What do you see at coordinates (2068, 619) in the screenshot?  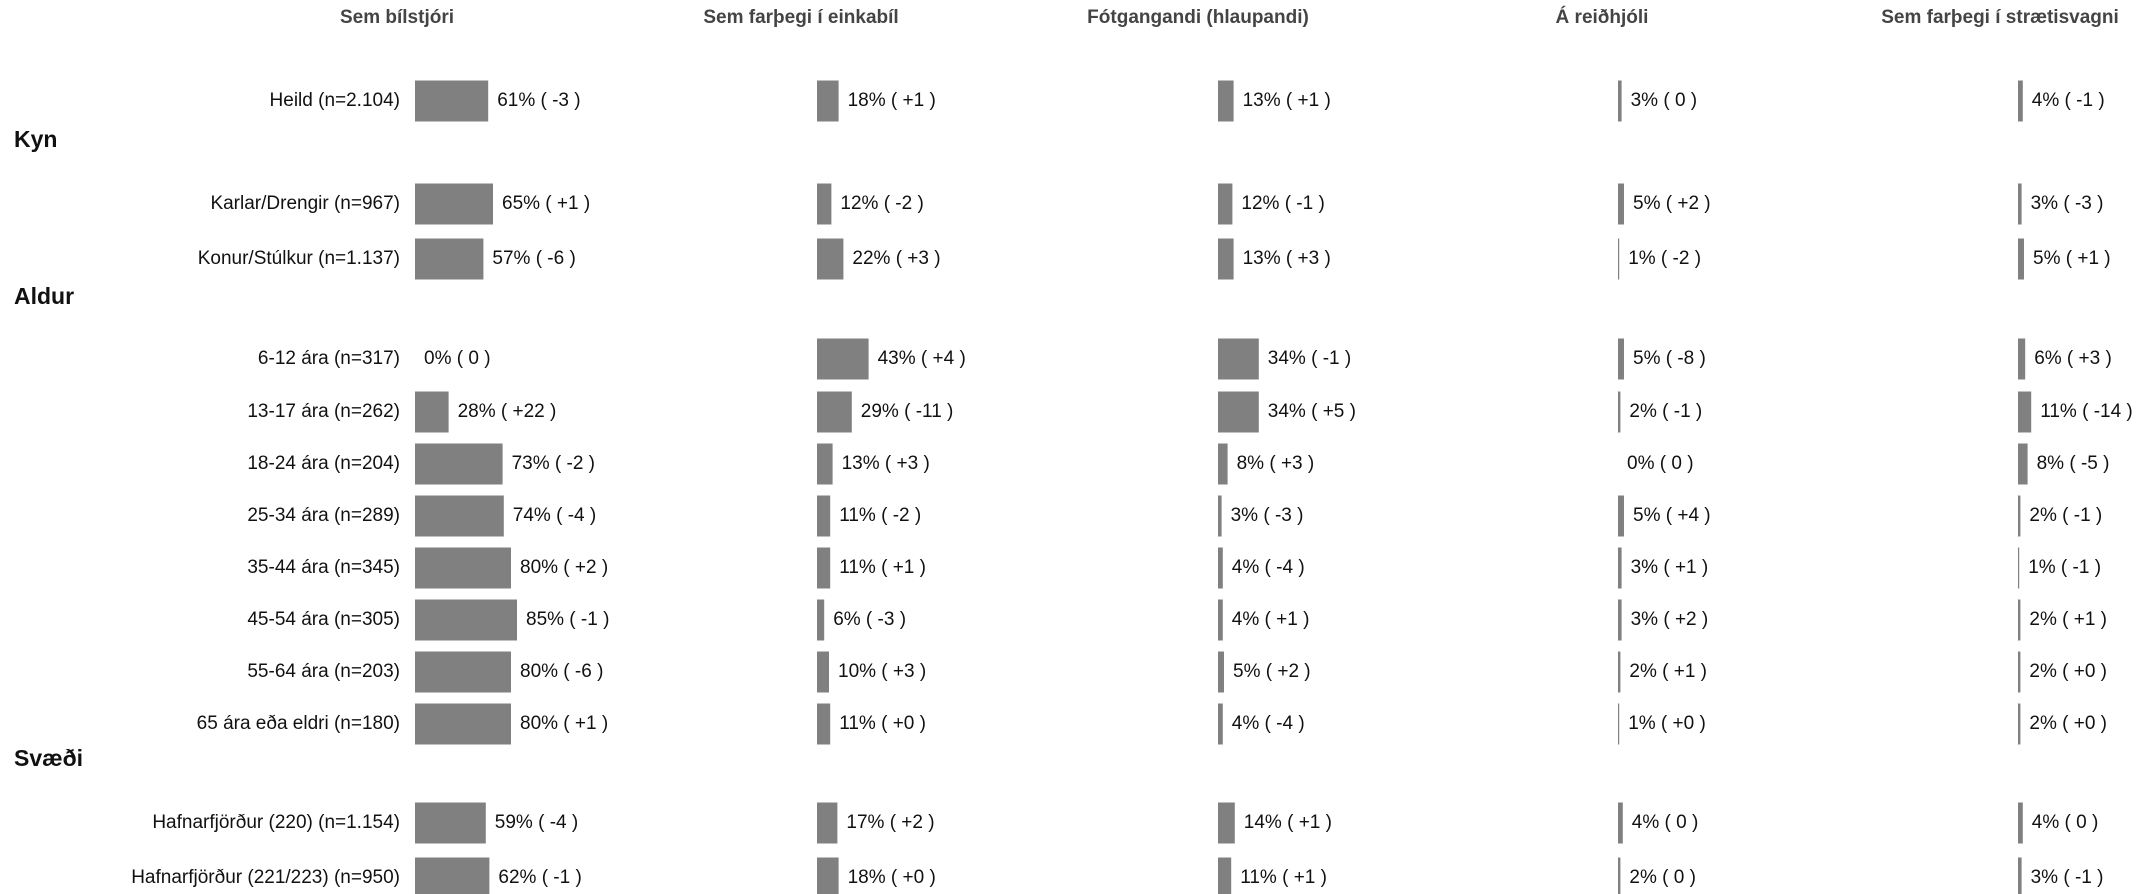 I see `value-label: 2% ( +1 )` at bounding box center [2068, 619].